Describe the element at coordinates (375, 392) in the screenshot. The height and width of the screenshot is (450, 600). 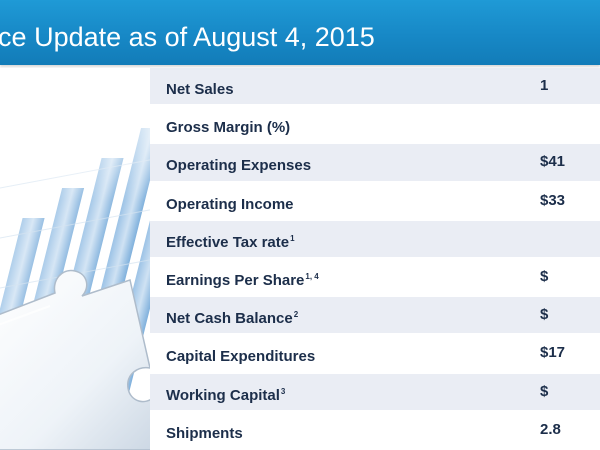
I see `table-row: Working Capital3 $` at that location.